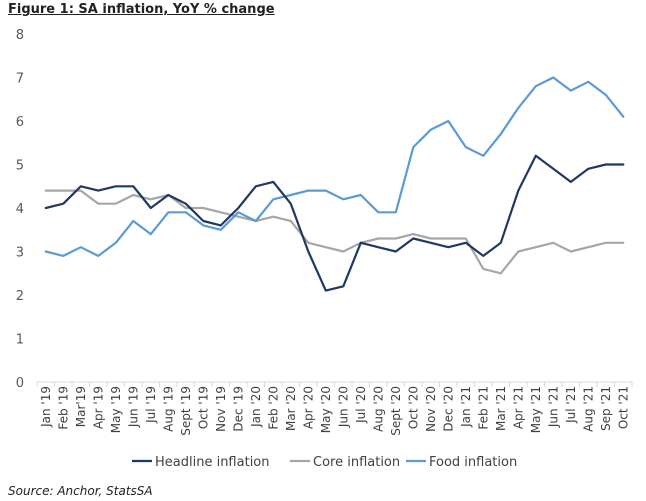  Describe the element at coordinates (396, 411) in the screenshot. I see `x-tick-label: Sept '20` at that location.